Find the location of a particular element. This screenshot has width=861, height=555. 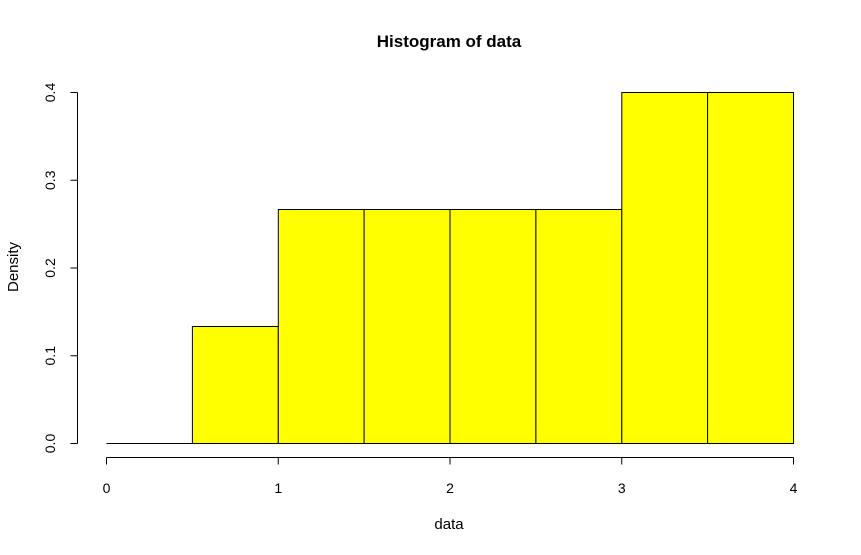

chart-title: Histogram of data is located at coordinates (449, 41).